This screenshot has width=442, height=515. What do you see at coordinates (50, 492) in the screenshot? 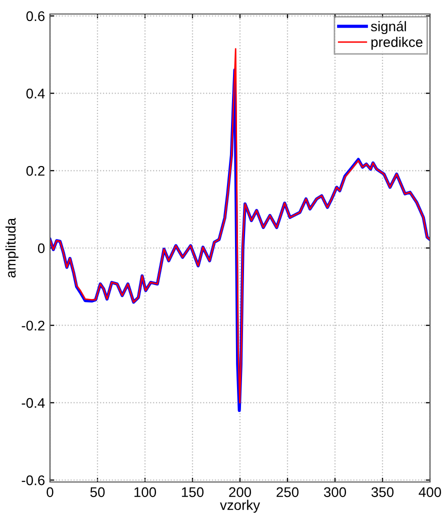
I see `x-tick-label: 0` at bounding box center [50, 492].